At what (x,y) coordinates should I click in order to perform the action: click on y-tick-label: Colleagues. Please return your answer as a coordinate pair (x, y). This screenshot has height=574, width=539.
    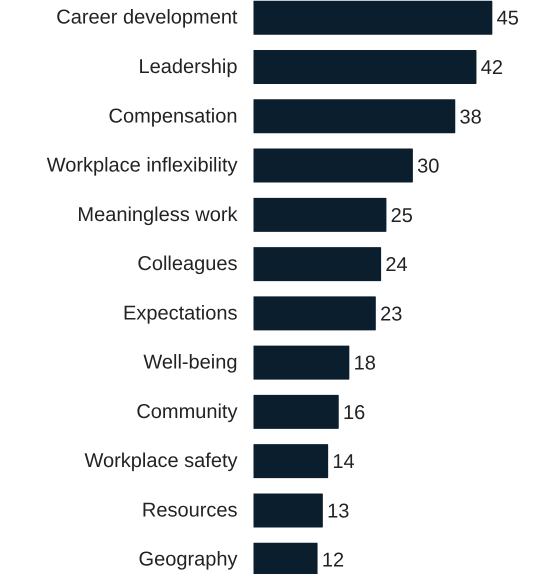
    Looking at the image, I should click on (187, 264).